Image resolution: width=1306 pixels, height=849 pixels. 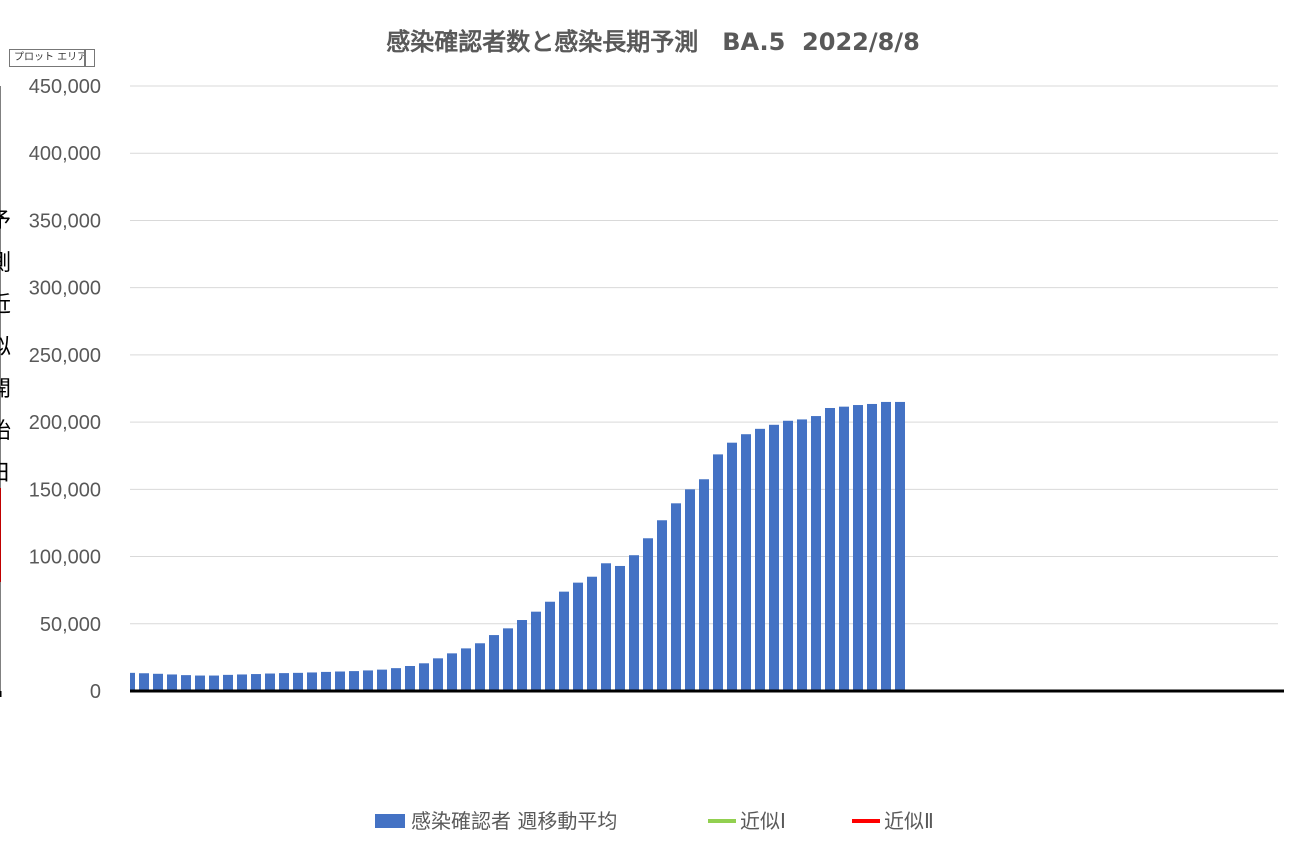 What do you see at coordinates (5, 389) in the screenshot?
I see `annotation-char: 開` at bounding box center [5, 389].